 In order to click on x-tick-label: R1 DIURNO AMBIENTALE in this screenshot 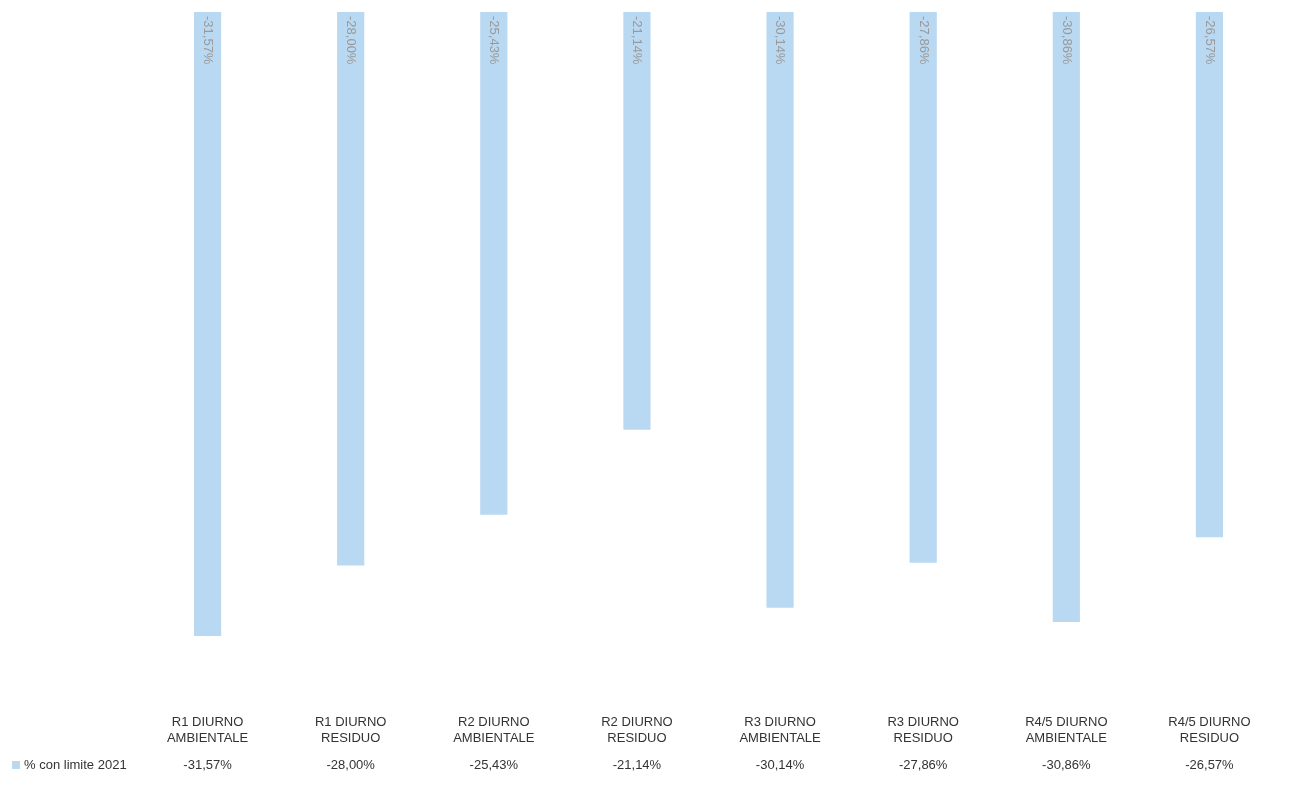, I will do `click(207, 729)`.